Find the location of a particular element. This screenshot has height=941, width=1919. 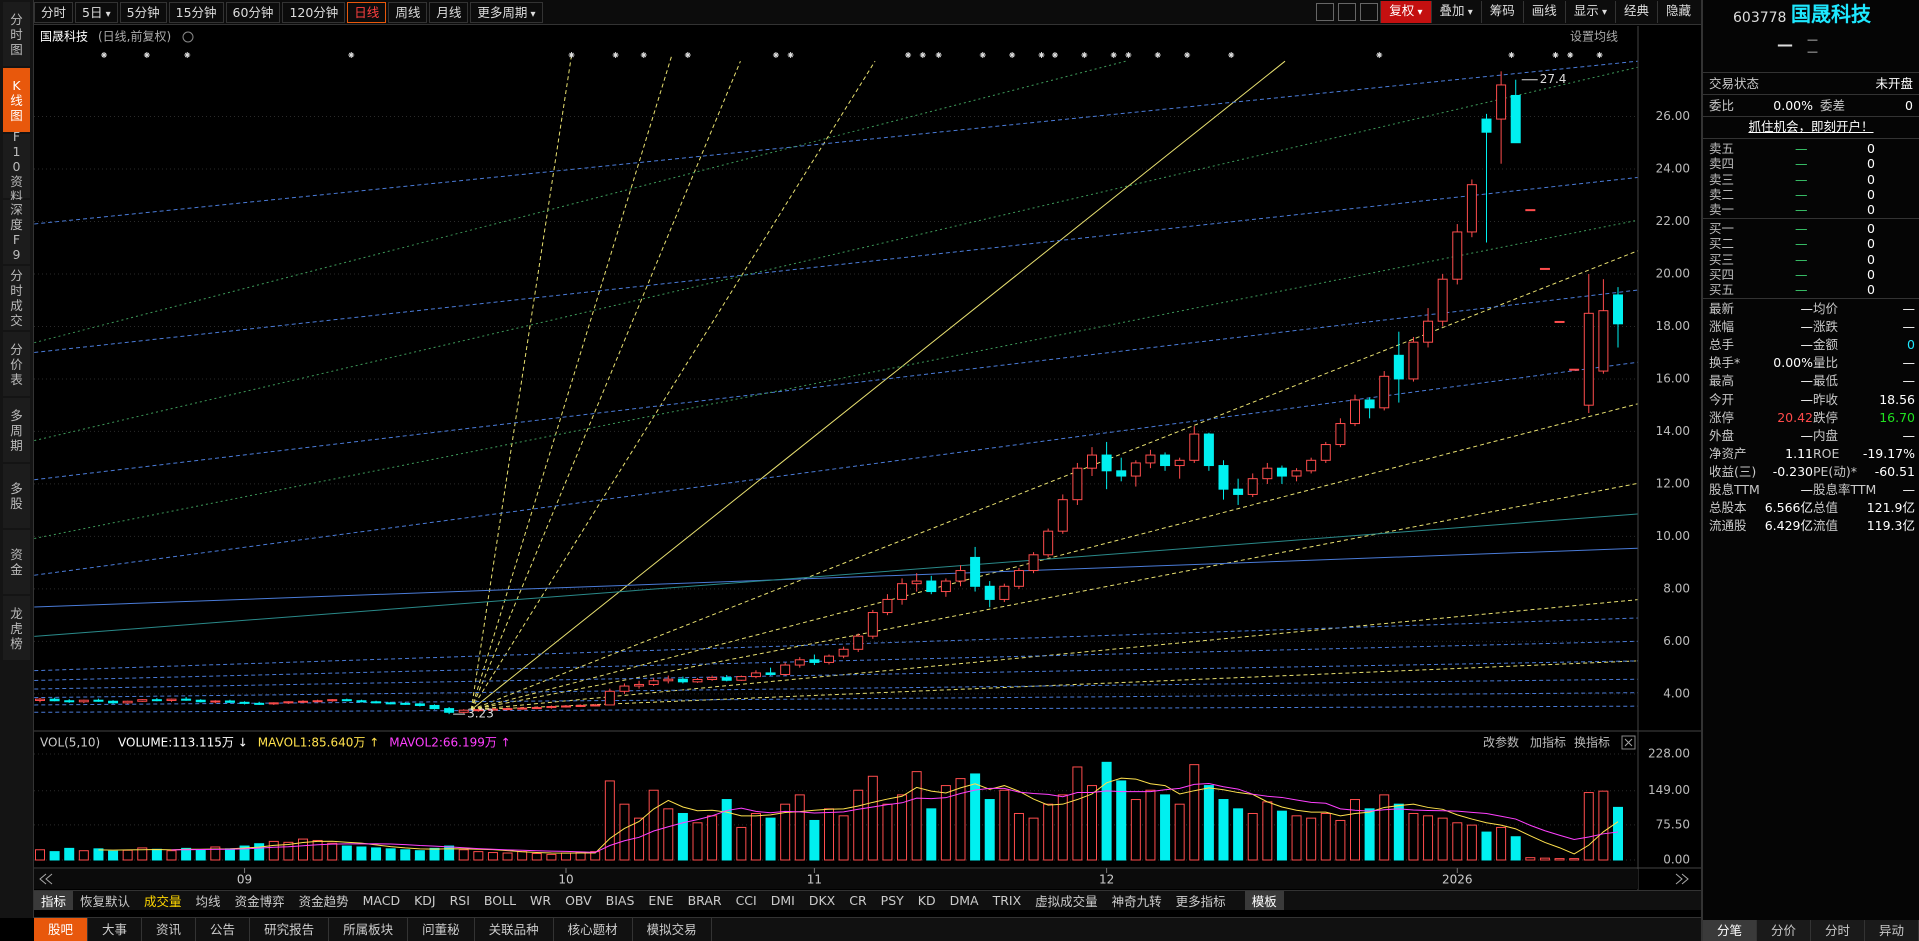

period-button: 15分钟 is located at coordinates (196, 12).